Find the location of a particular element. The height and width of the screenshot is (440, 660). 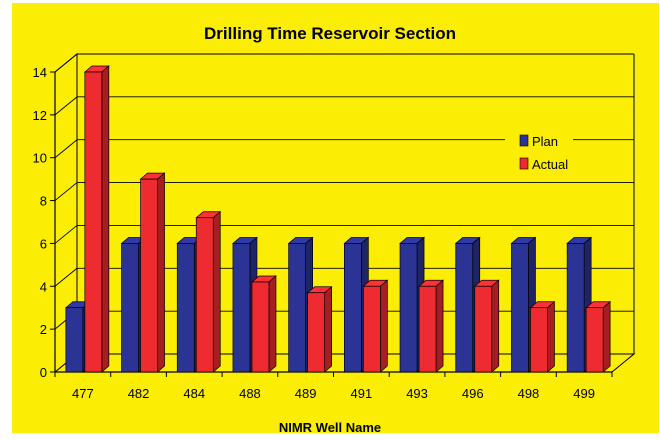

x-tick-label: 496 is located at coordinates (473, 393).